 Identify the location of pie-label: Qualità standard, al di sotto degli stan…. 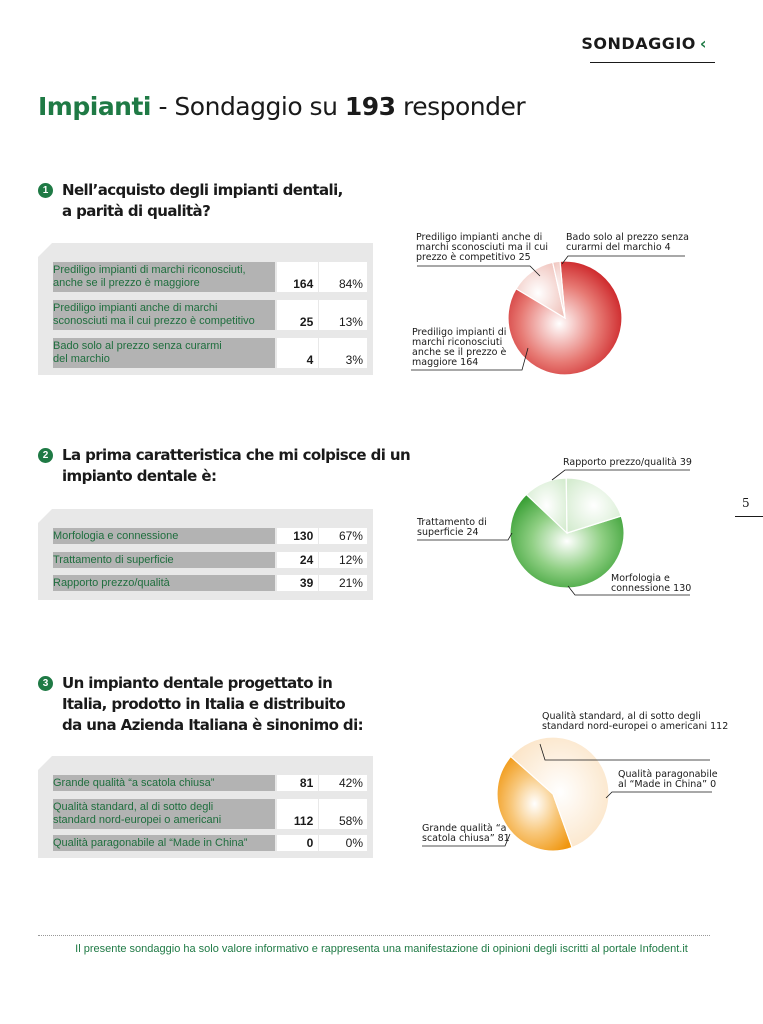
(635, 722).